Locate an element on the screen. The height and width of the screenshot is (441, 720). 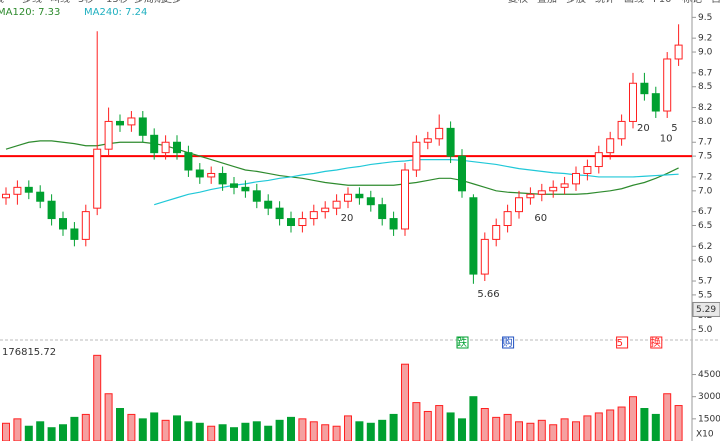
y-tick-label: 8.0 is located at coordinates (705, 122).